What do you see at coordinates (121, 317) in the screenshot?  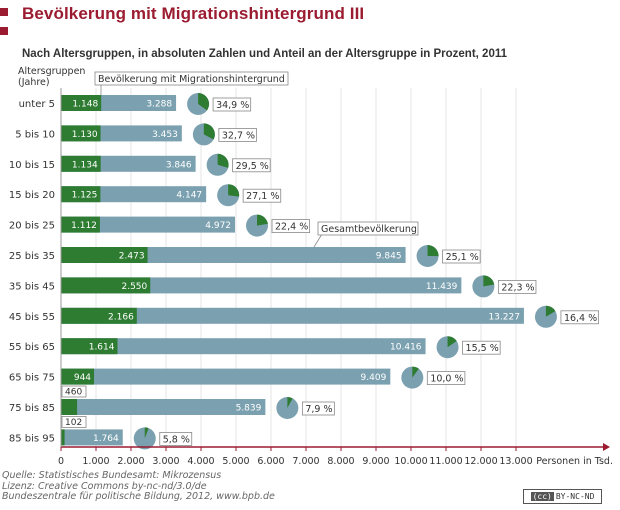 I see `migration-value-label: 2.166` at bounding box center [121, 317].